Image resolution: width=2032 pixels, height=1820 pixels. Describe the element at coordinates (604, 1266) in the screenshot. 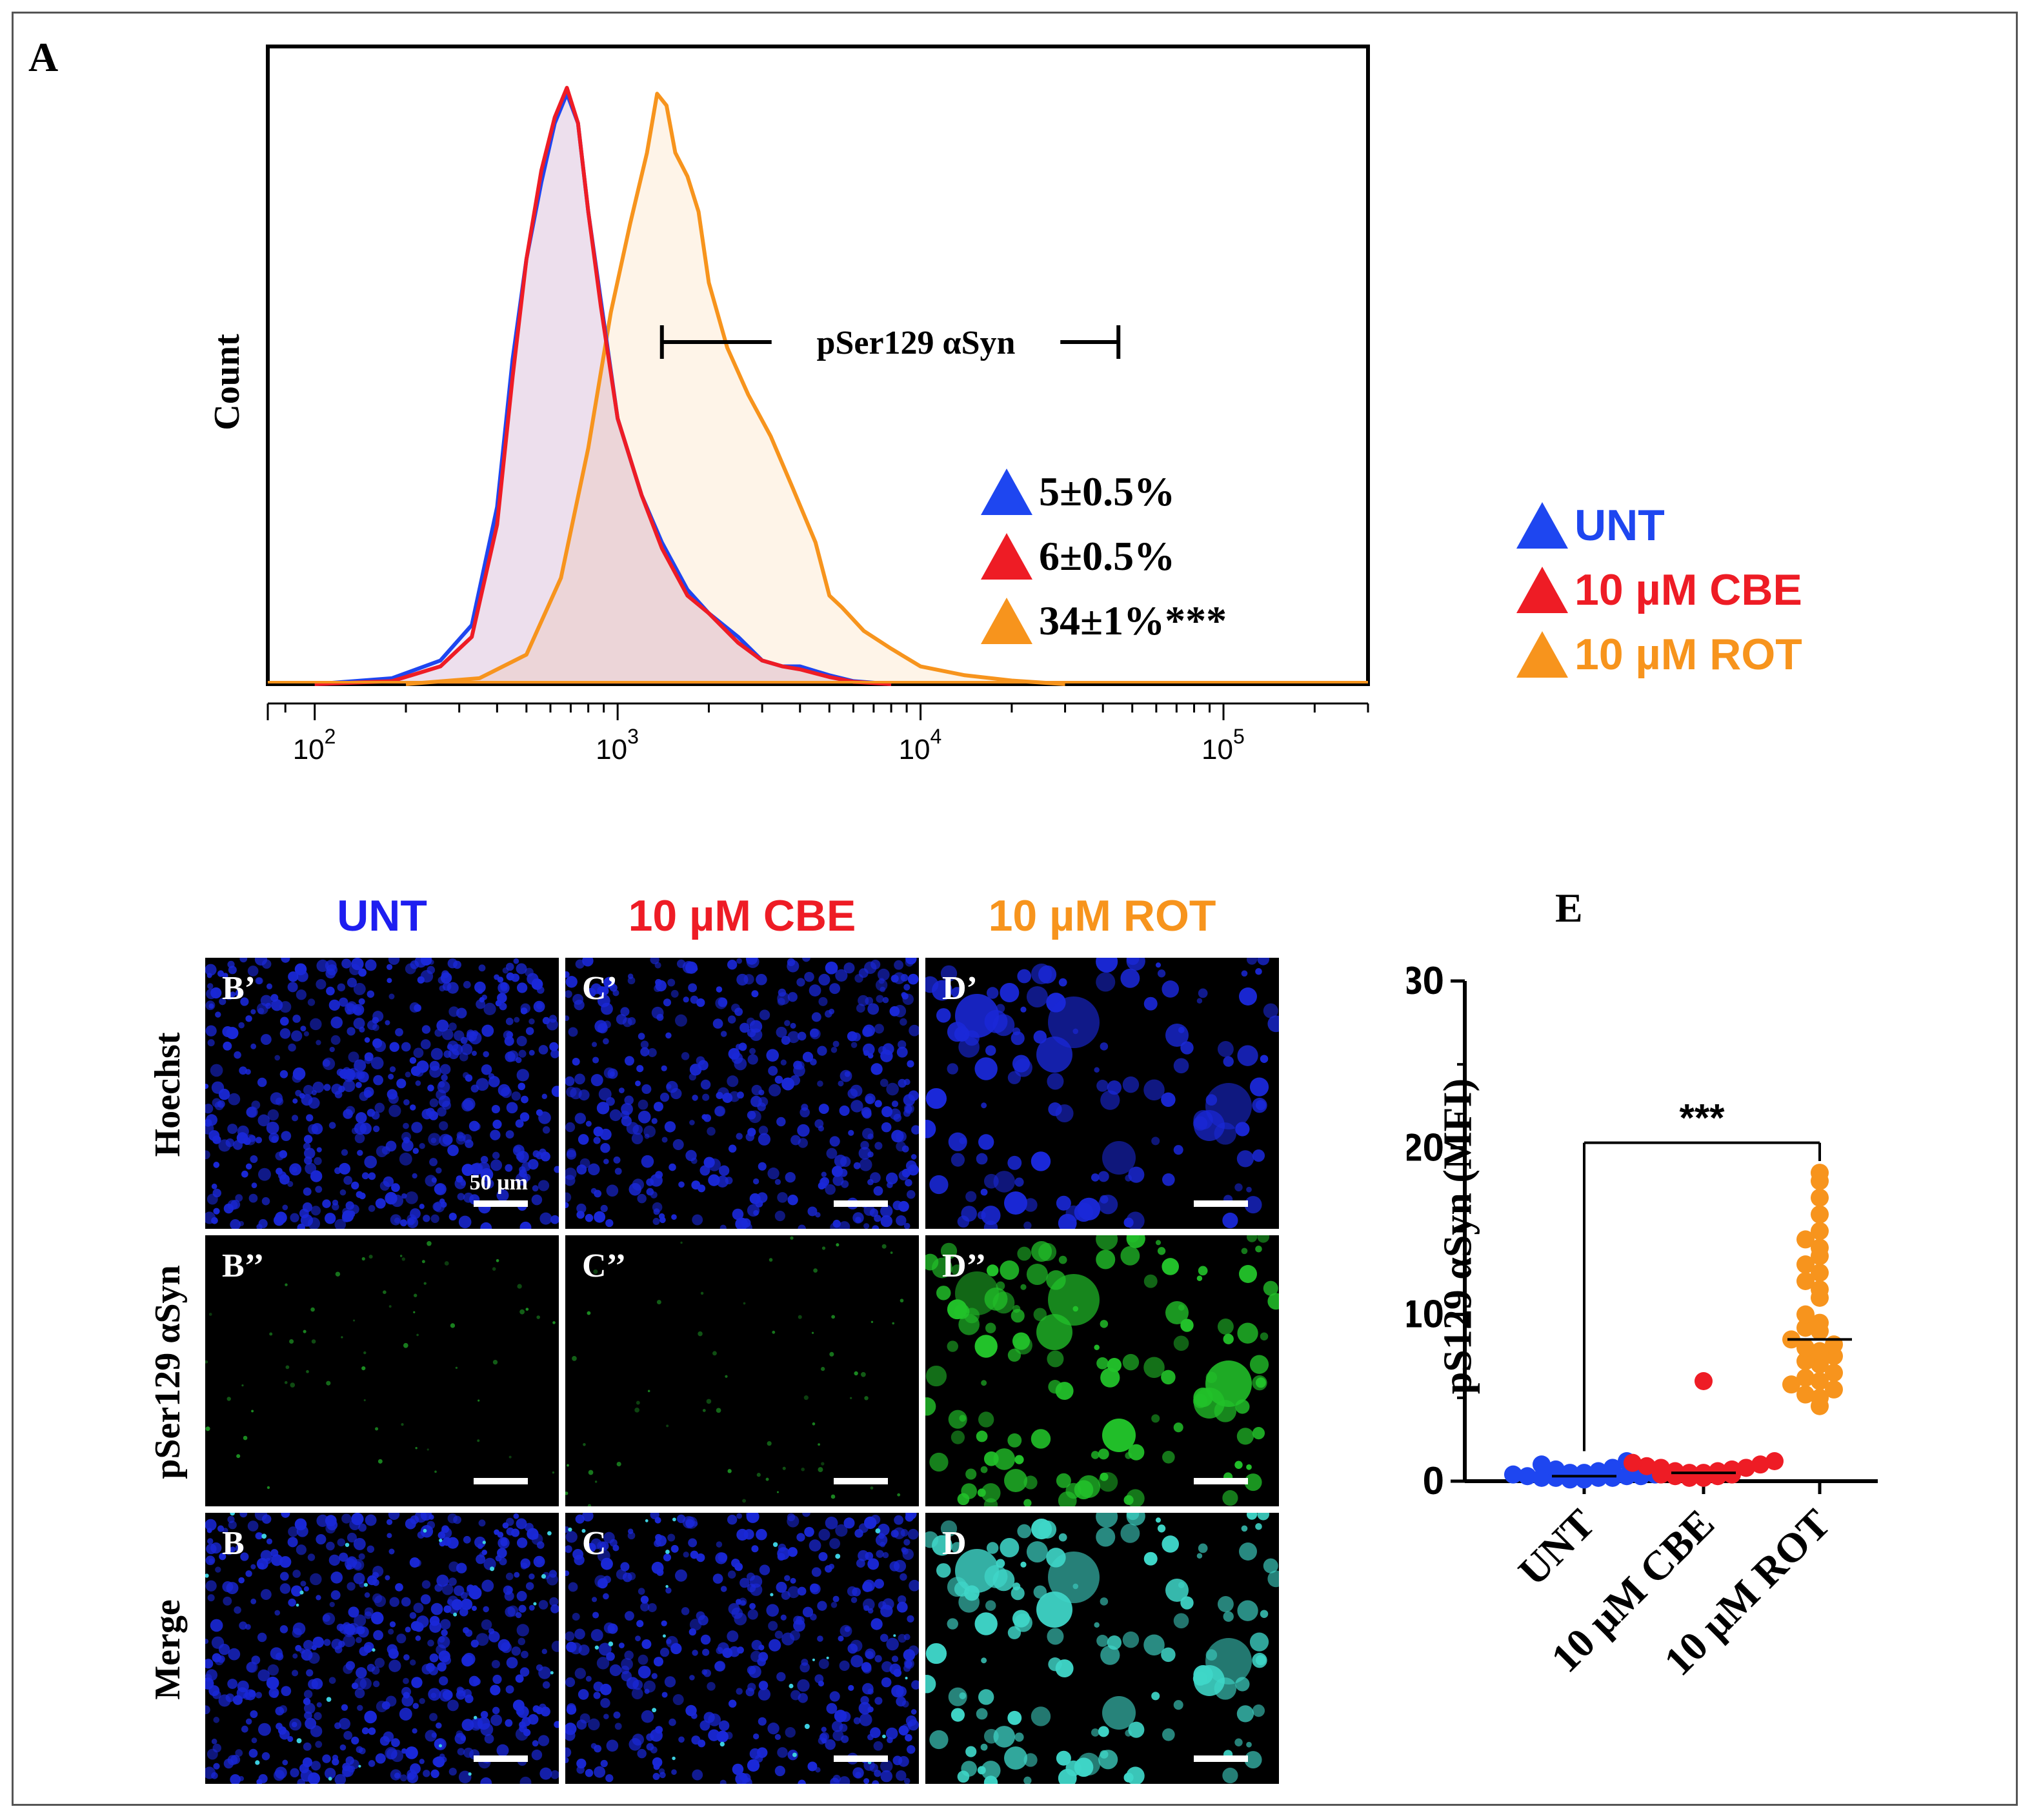

I see `microscopy-panel-label: C’’` at that location.